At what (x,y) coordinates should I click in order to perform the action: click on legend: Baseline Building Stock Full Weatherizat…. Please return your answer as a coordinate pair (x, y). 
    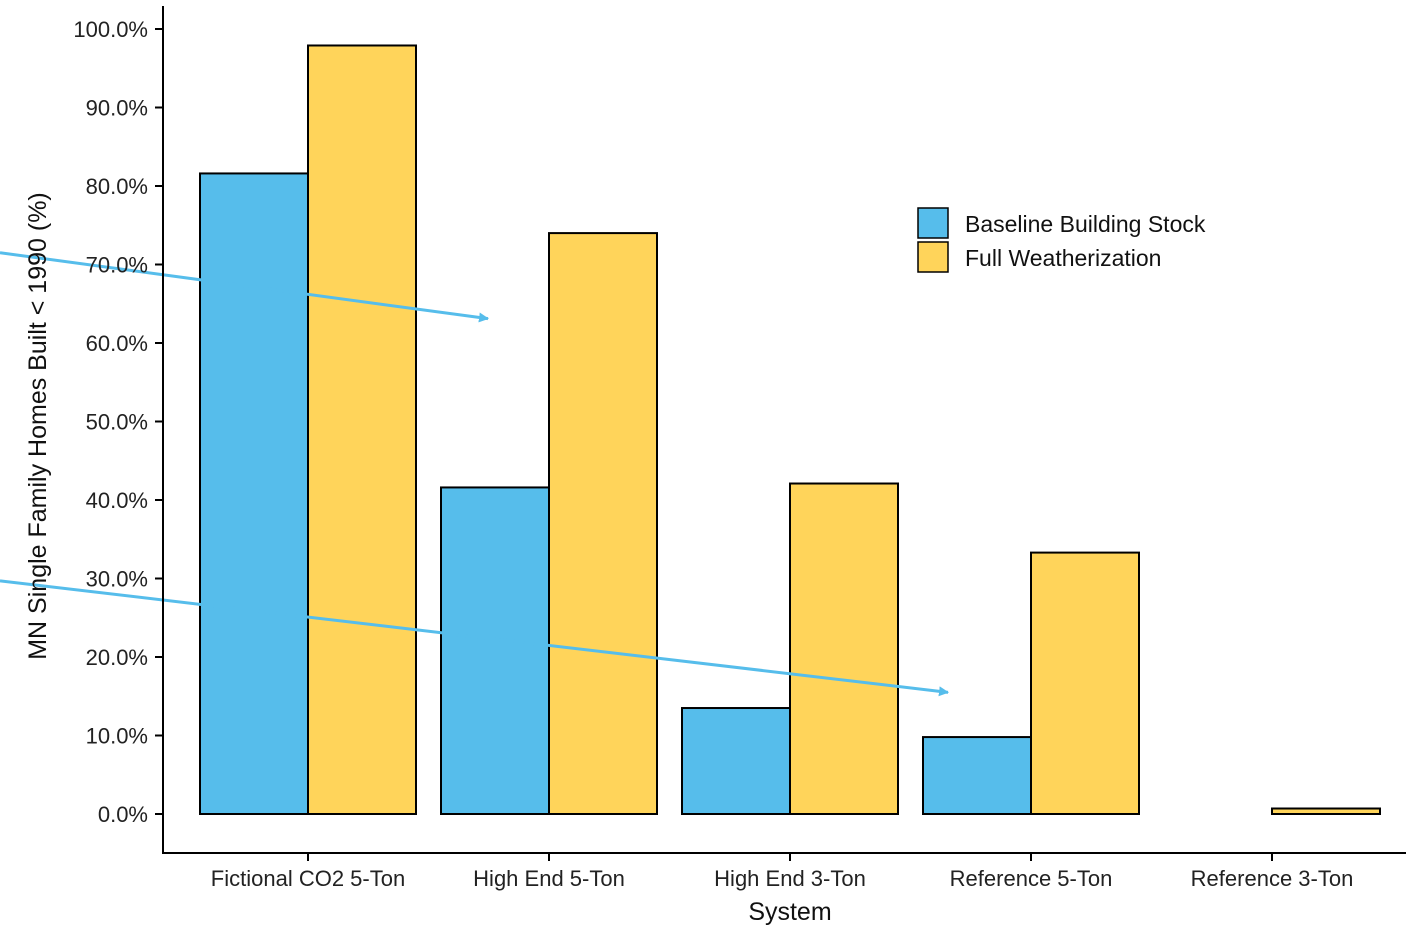
    Looking at the image, I should click on (1061, 240).